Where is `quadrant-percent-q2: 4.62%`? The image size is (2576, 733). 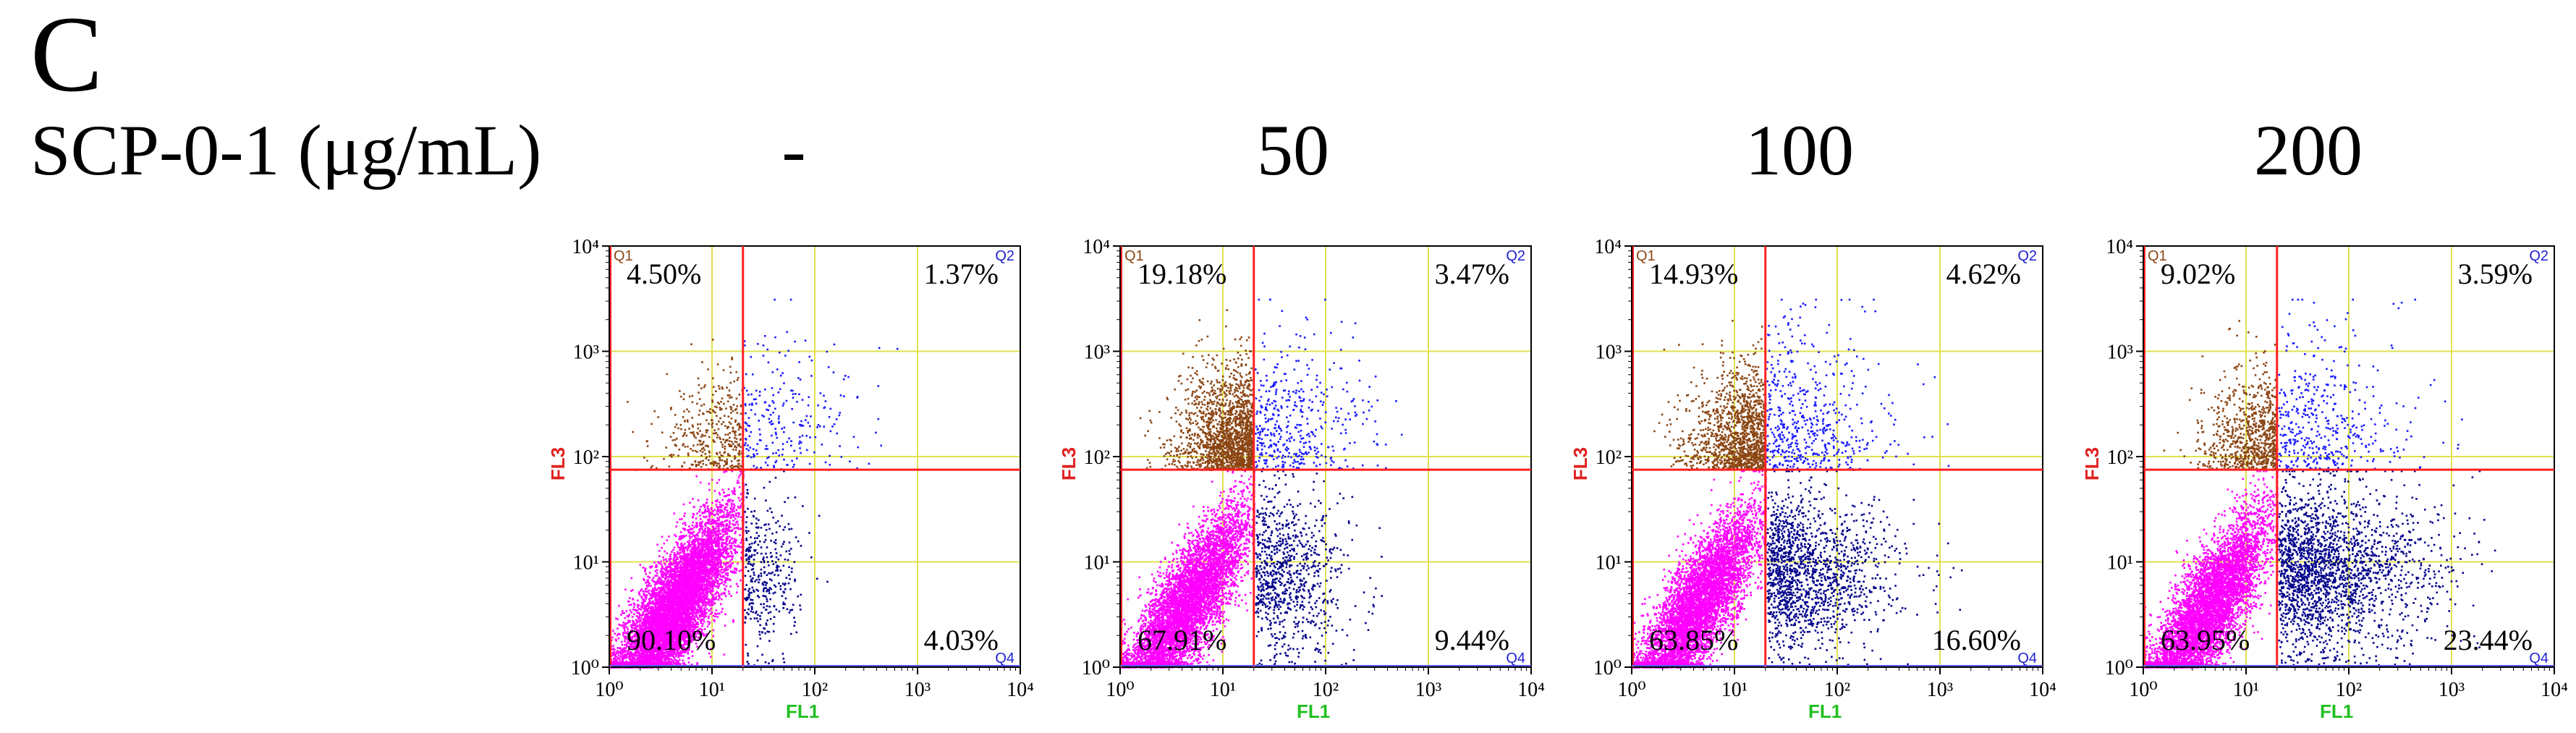
quadrant-percent-q2: 4.62% is located at coordinates (1984, 274).